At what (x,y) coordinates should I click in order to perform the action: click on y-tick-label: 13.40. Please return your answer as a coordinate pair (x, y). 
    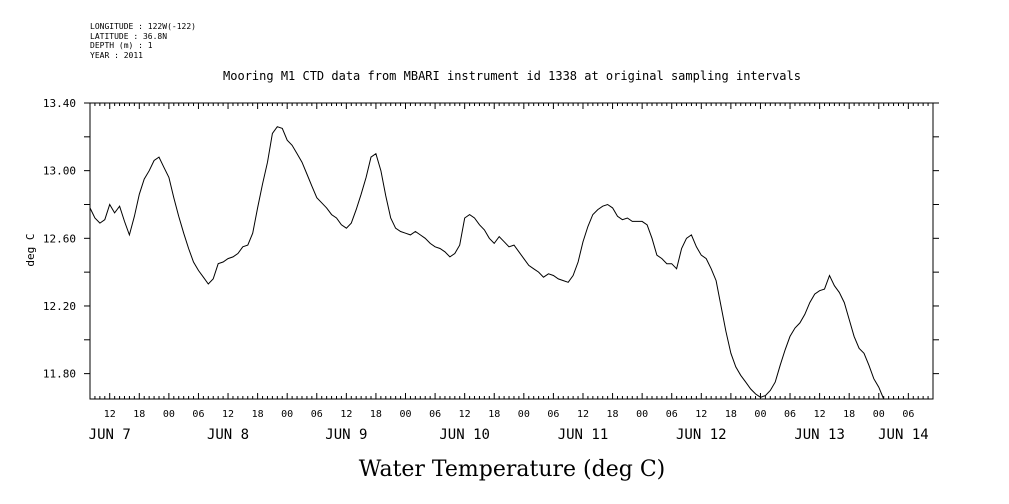
    Looking at the image, I should click on (59, 103).